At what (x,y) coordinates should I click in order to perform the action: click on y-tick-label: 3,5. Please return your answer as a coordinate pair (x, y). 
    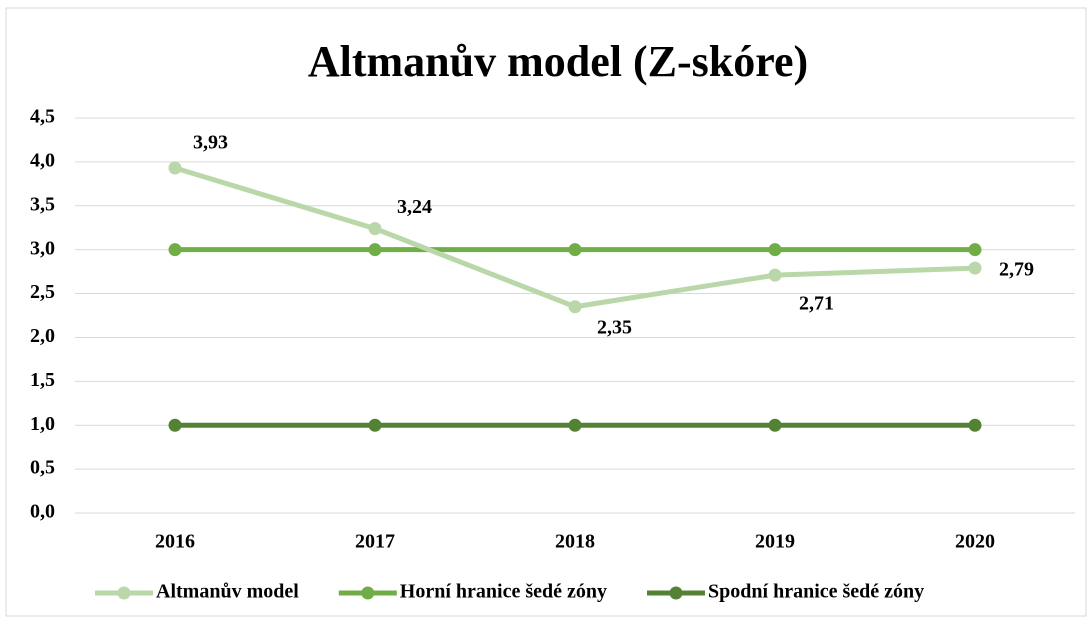
    Looking at the image, I should click on (42, 204).